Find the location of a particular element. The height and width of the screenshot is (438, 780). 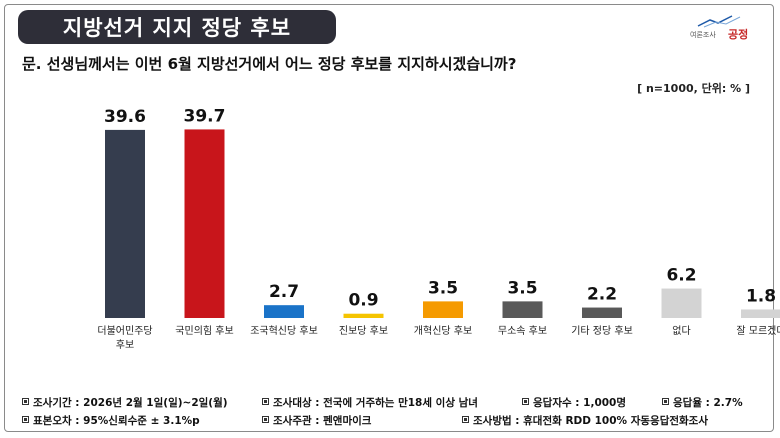

category-label-7: 없다 is located at coordinates (681, 330).